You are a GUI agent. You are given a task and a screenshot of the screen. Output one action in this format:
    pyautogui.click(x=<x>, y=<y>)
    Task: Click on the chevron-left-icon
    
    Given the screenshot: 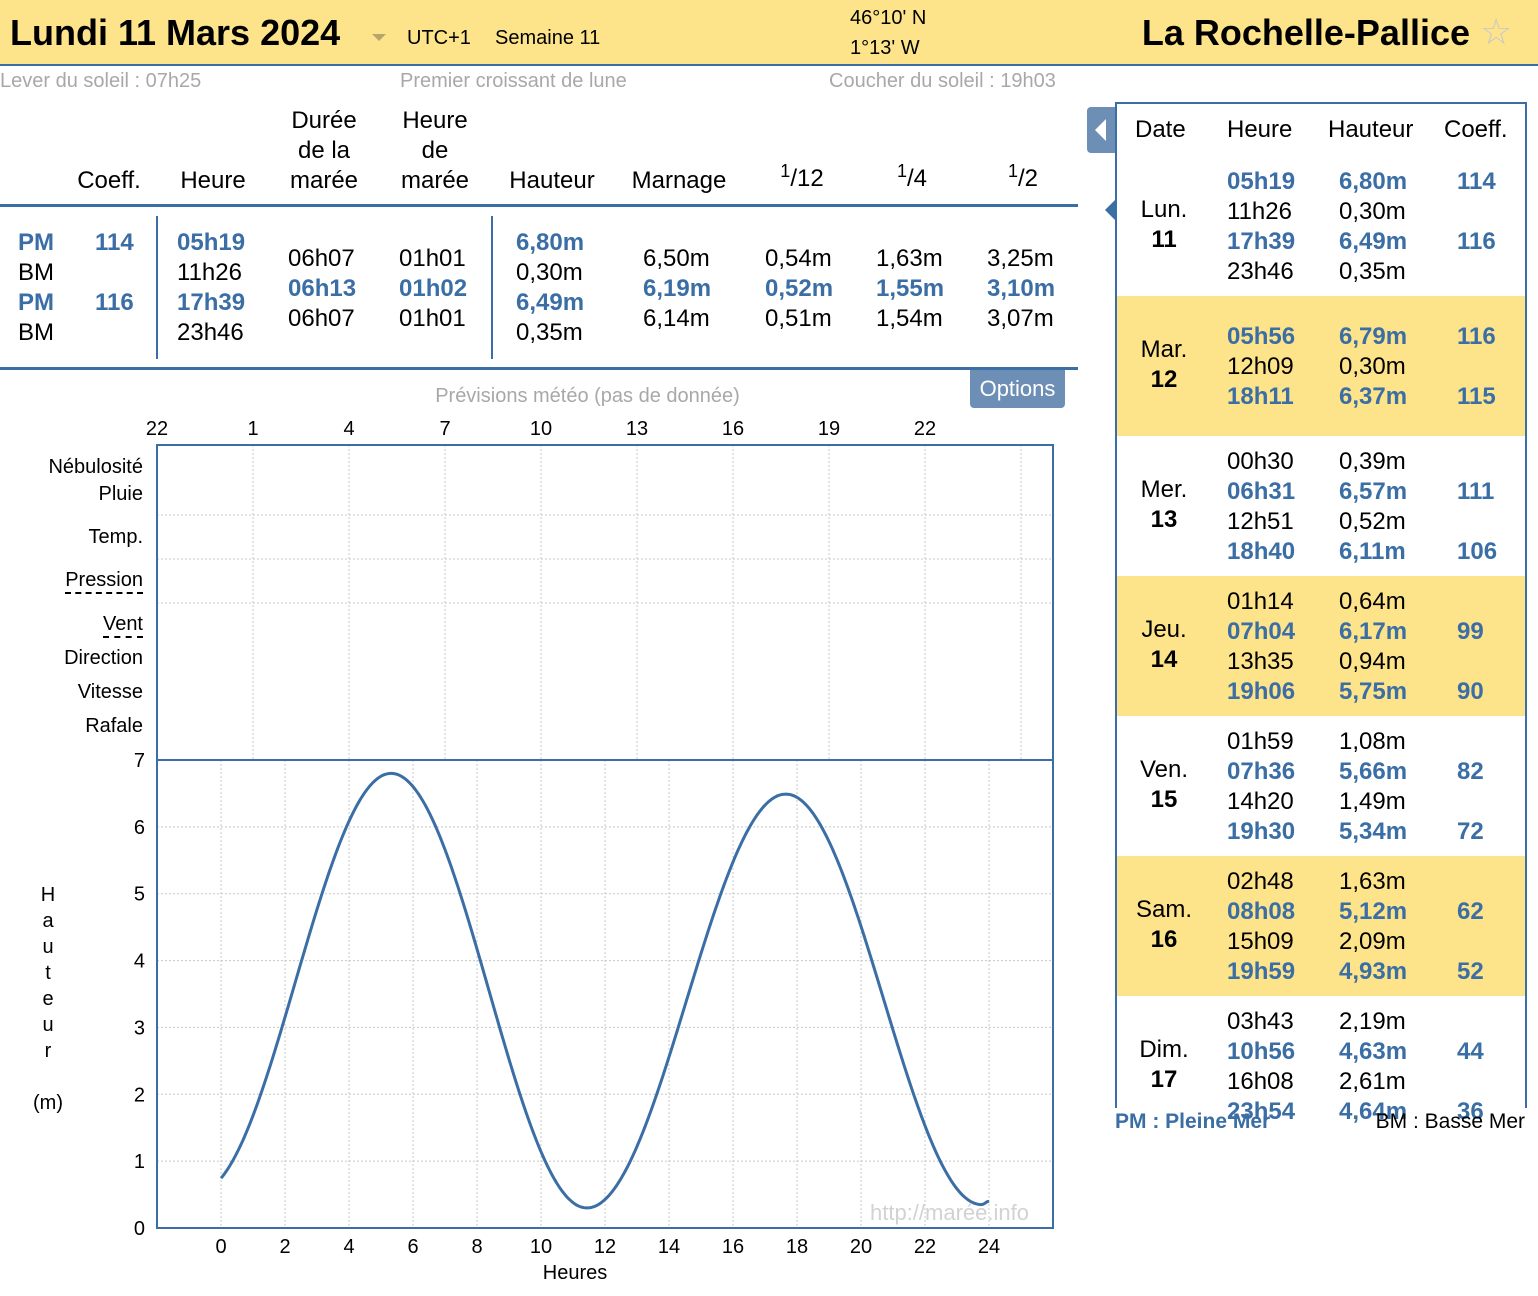 What is the action you would take?
    pyautogui.click(x=1100, y=130)
    